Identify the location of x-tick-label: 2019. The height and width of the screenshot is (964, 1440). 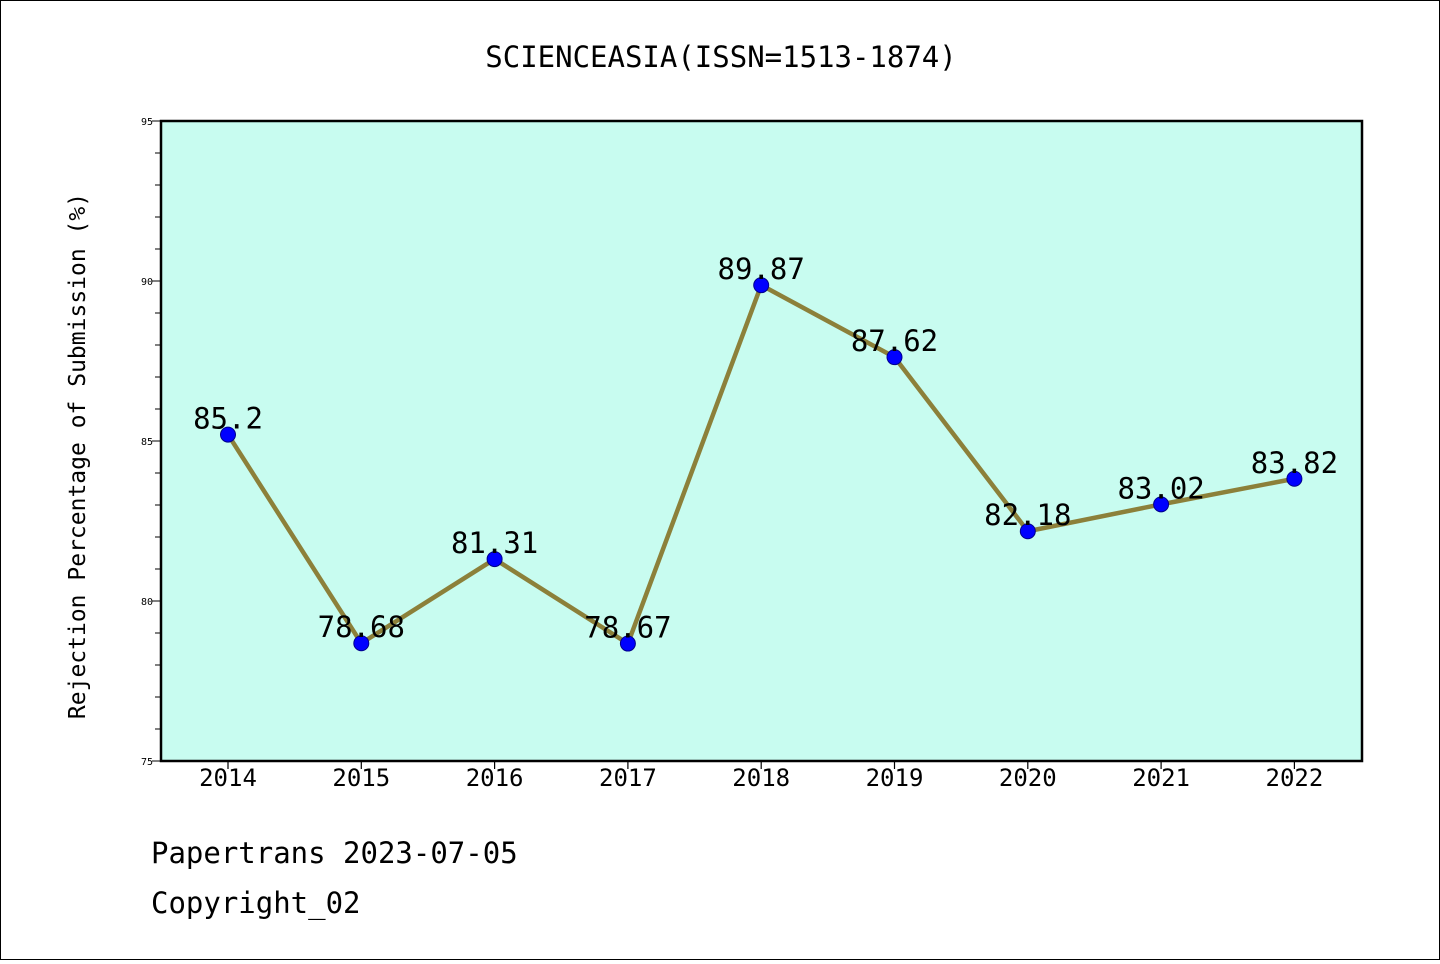
(895, 778).